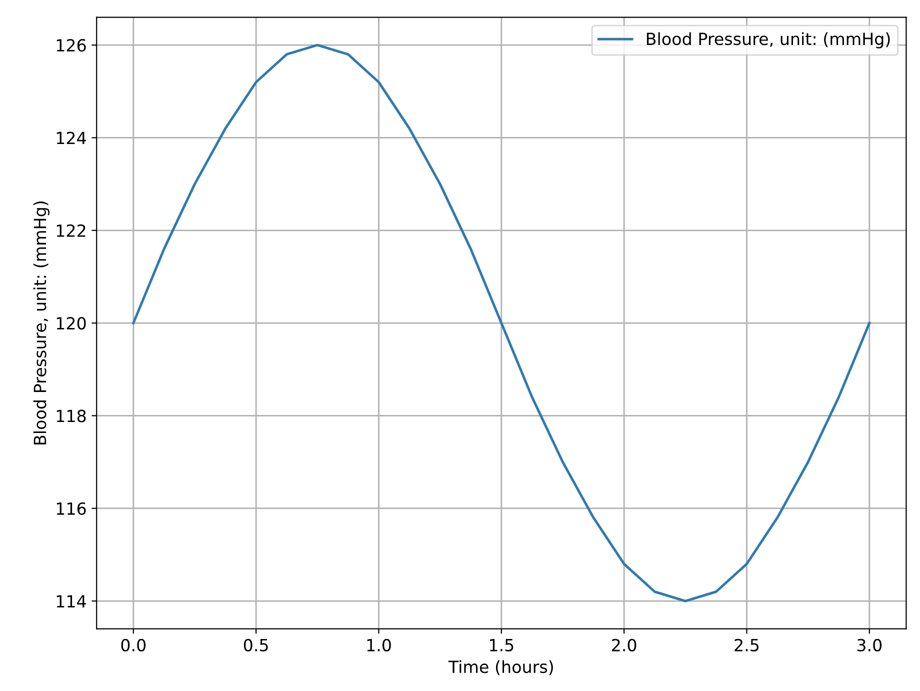 This screenshot has height=691, width=920. I want to click on y-tick-label: 126, so click(71, 45).